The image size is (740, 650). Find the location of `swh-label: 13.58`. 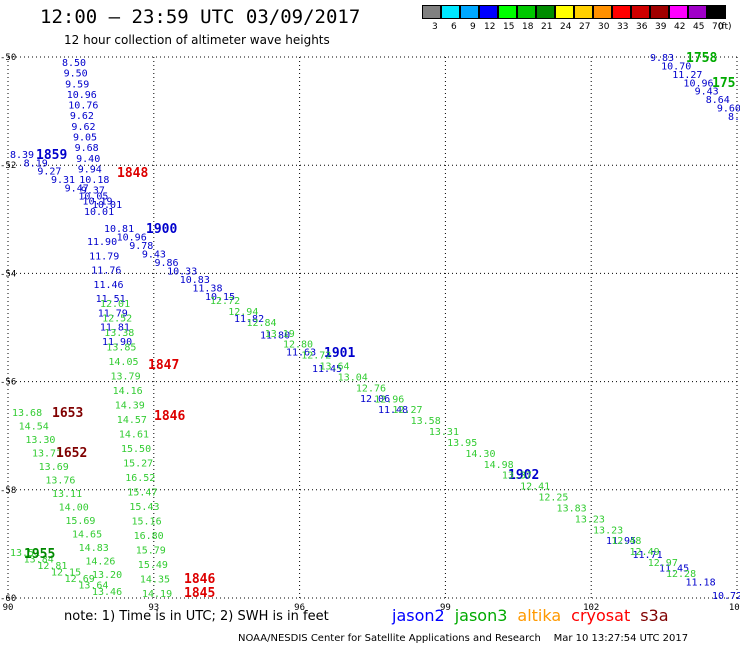

swh-label: 13.58 is located at coordinates (426, 421).